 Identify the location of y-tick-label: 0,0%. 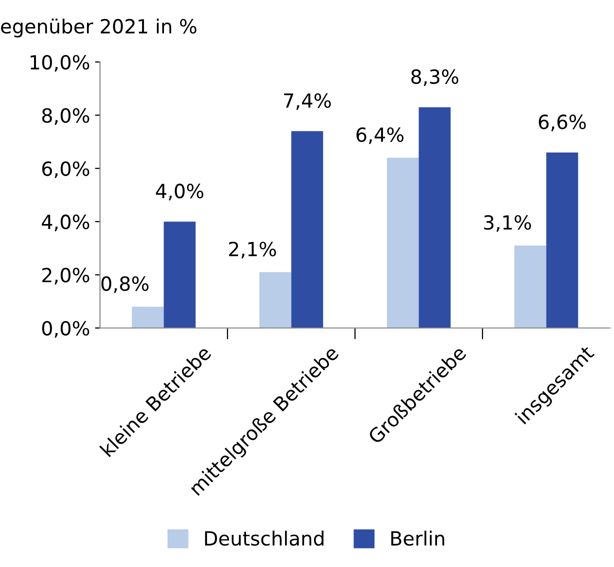
(66, 329).